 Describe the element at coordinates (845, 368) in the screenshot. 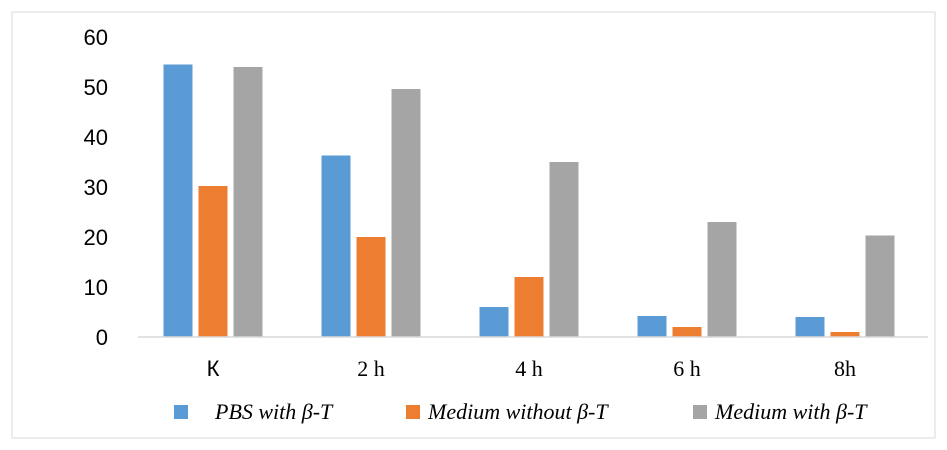

I see `x-tick-label: 8h` at that location.